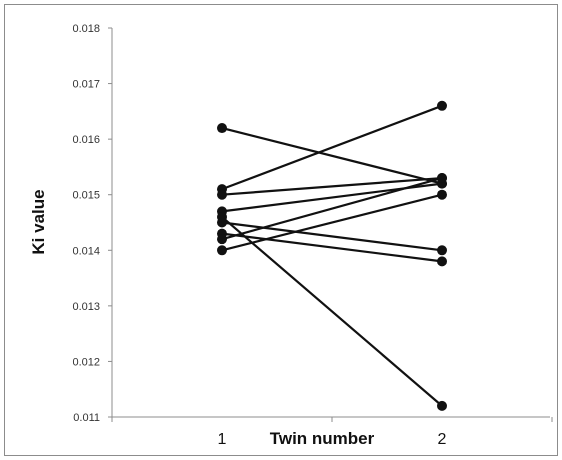  I want to click on y-ticks: 0.011 0.012 0.013 0.014 0.015 0.016 0.017 0.018, so click(92, 223).